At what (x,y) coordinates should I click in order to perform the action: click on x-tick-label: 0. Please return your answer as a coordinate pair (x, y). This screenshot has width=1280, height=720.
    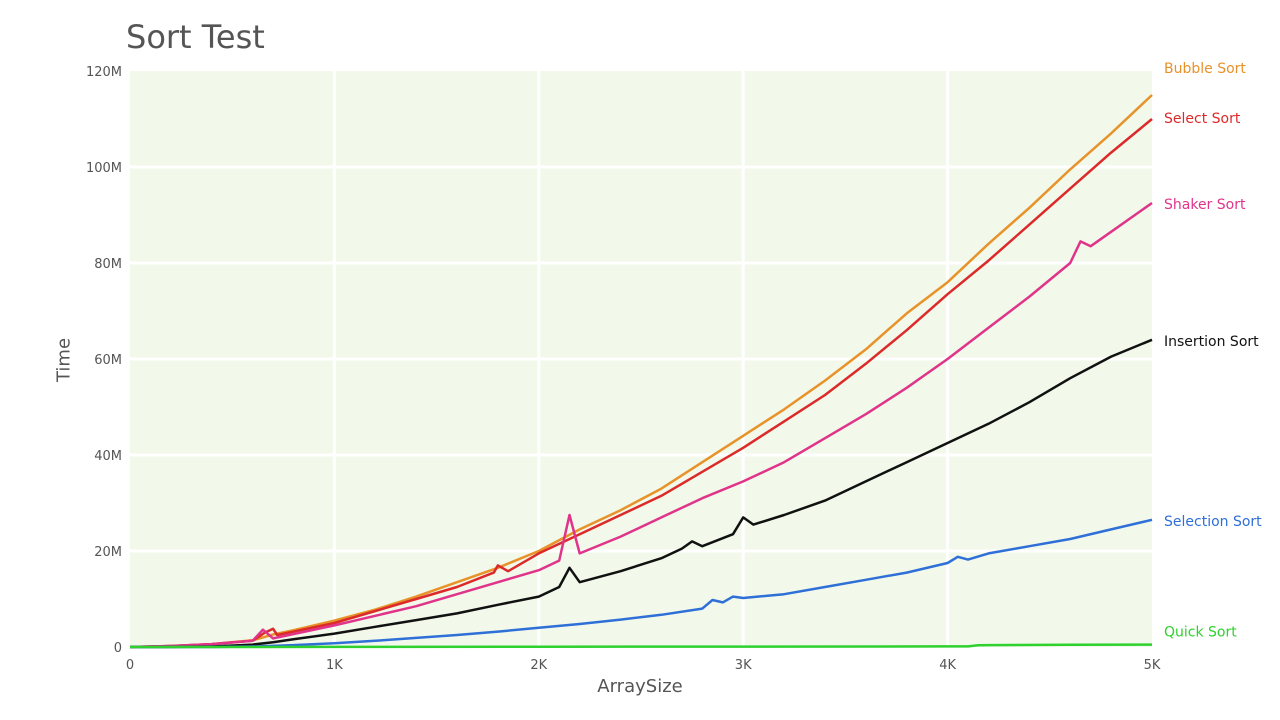
    Looking at the image, I should click on (130, 665).